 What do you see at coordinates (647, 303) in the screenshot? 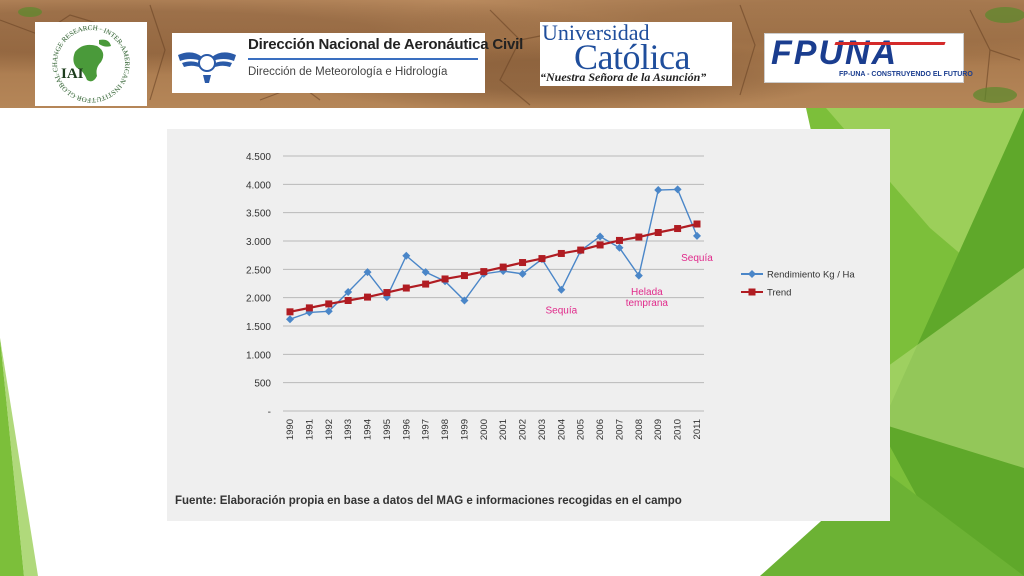
I see `annotation-label: temprana` at bounding box center [647, 303].